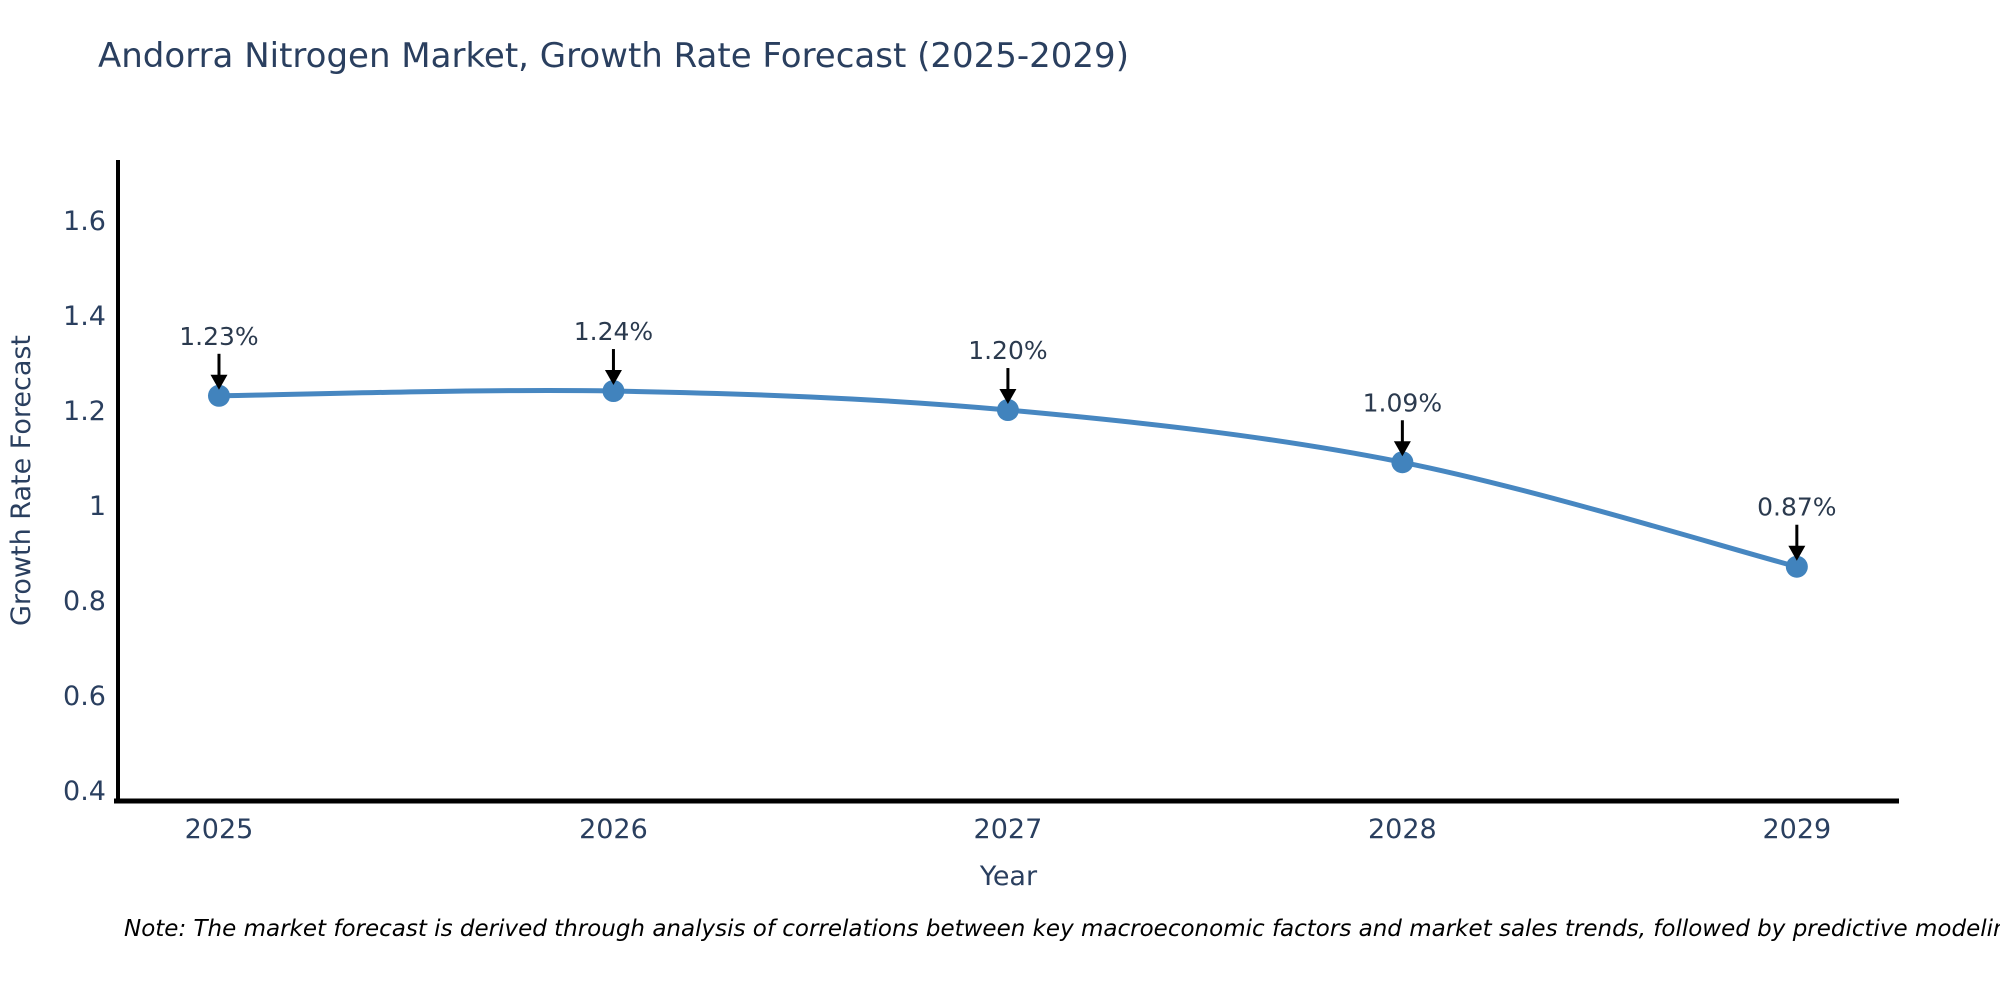 This screenshot has height=1000, width=2000. What do you see at coordinates (219, 382) in the screenshot?
I see `annotation-arrowhead-2025` at bounding box center [219, 382].